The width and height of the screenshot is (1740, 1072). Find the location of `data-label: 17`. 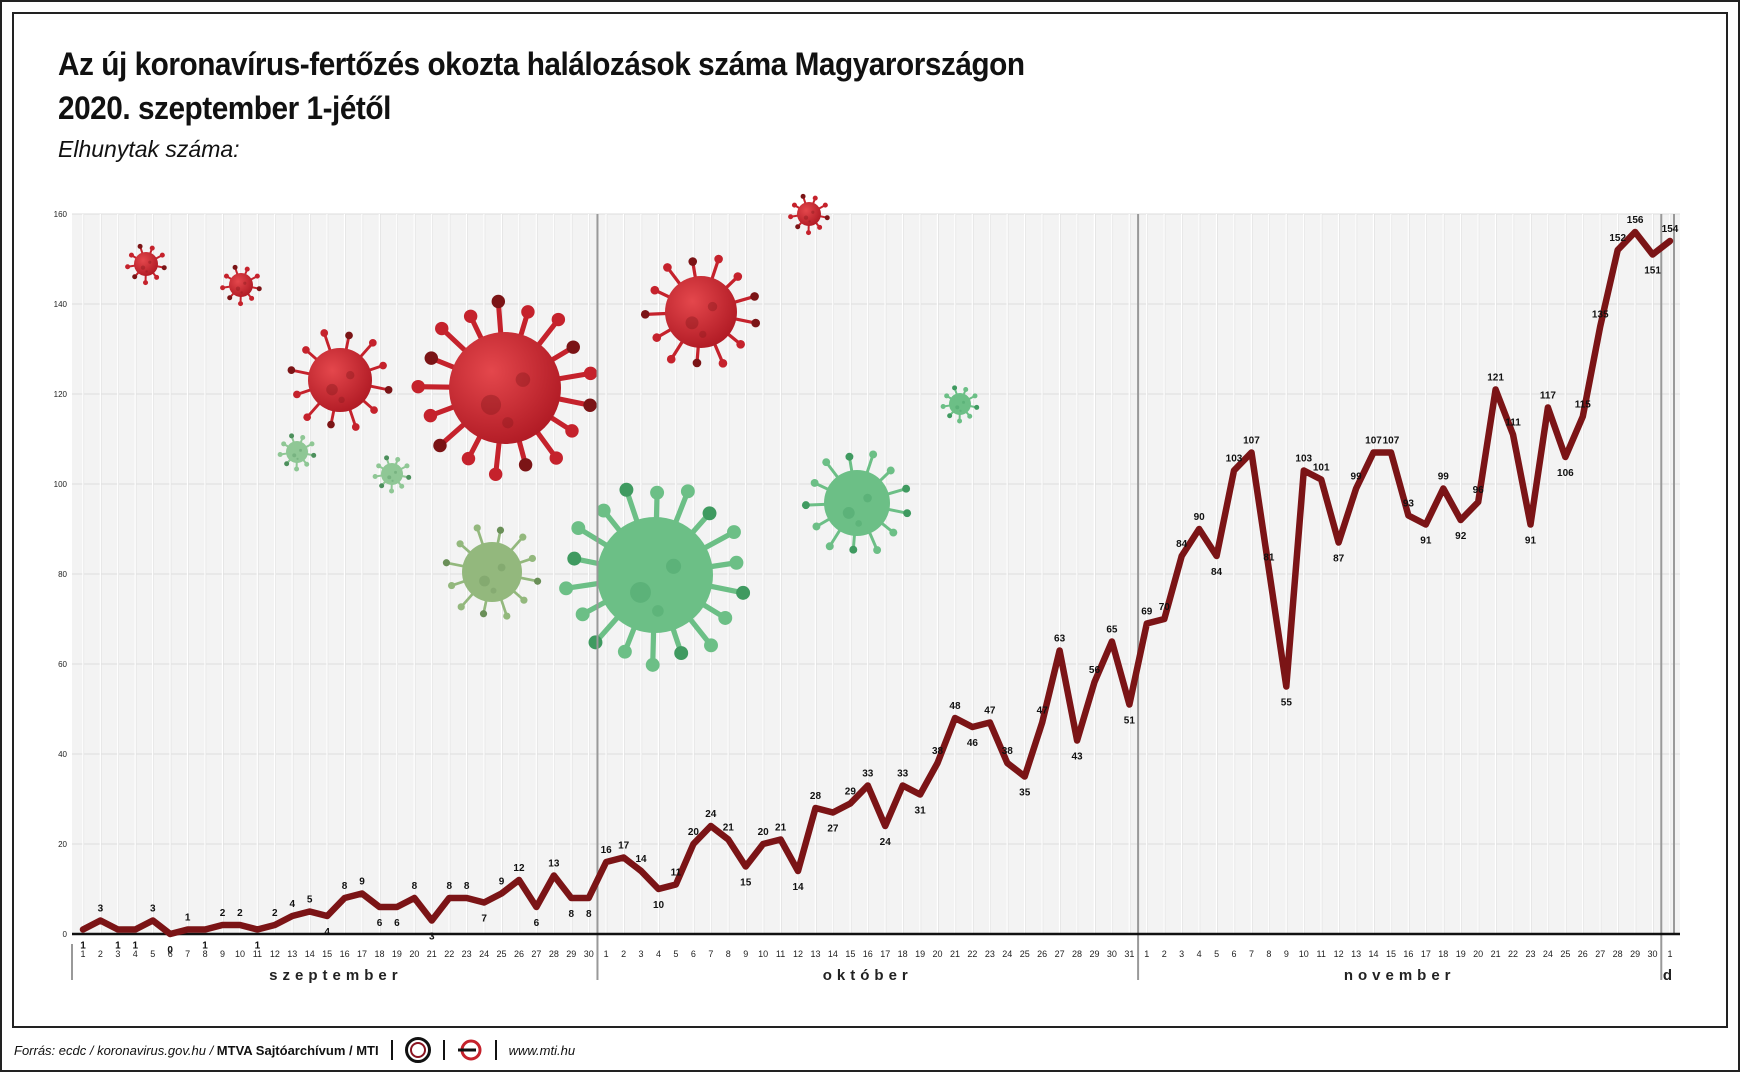

data-label: 17 is located at coordinates (624, 846).